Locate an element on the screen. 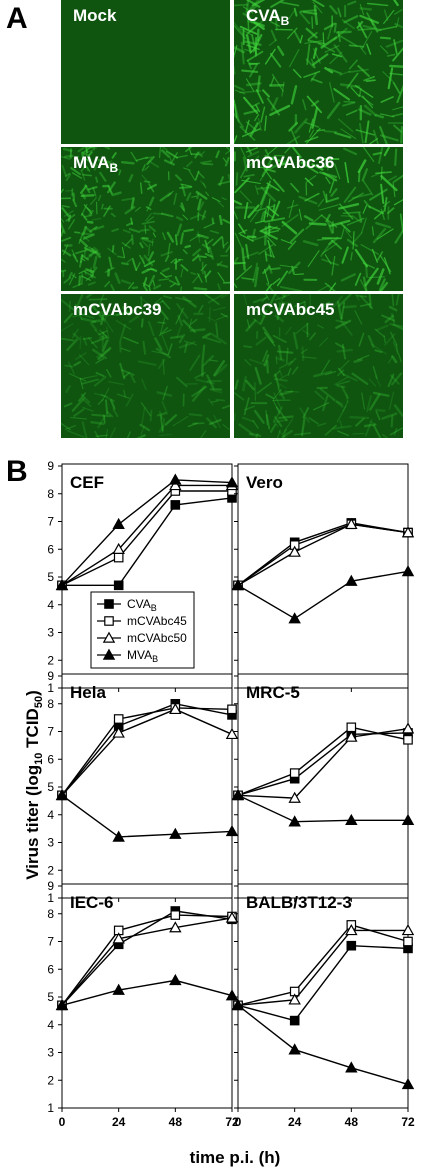 The height and width of the screenshot is (1172, 425). micrograph-label-subscript: B is located at coordinates (285, 21).